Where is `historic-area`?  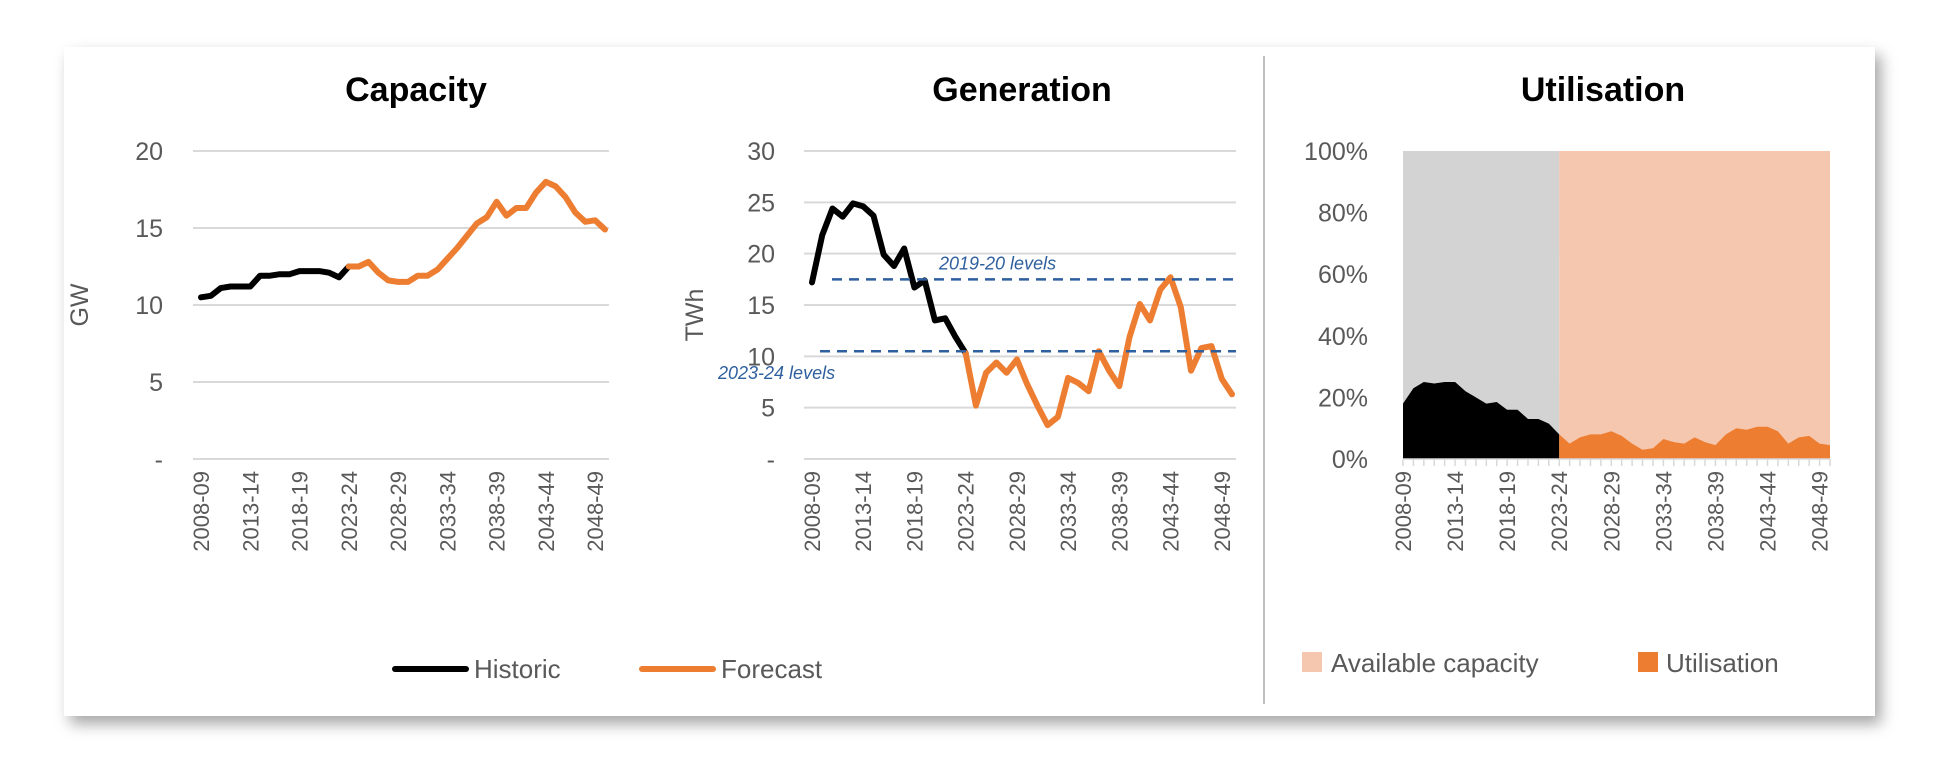 historic-area is located at coordinates (1481, 420).